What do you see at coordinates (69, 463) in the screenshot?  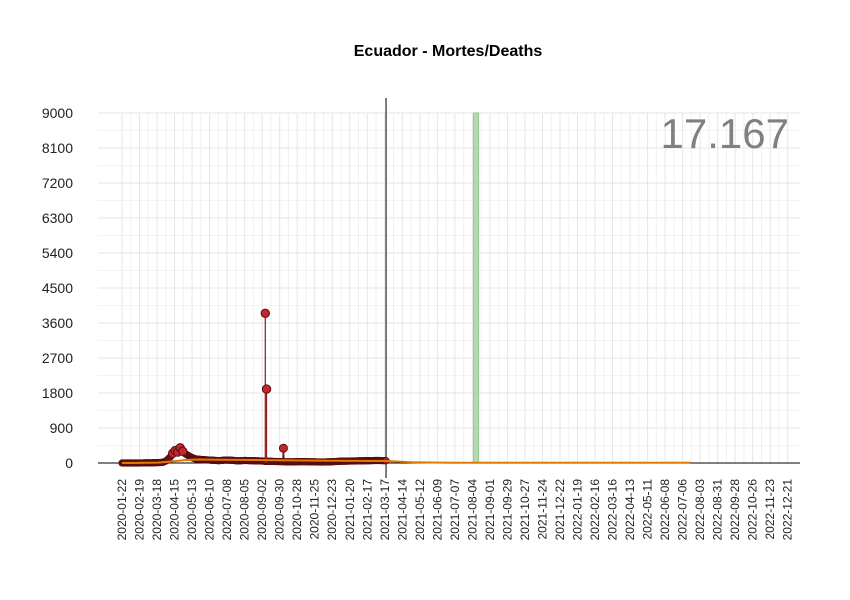 I see `y-tick-label: 0` at bounding box center [69, 463].